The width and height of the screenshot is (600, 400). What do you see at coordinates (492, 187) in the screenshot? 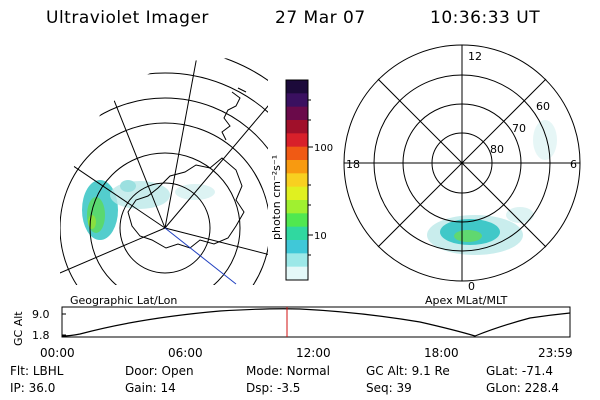
I see `aurora-emission-right` at bounding box center [492, 187].